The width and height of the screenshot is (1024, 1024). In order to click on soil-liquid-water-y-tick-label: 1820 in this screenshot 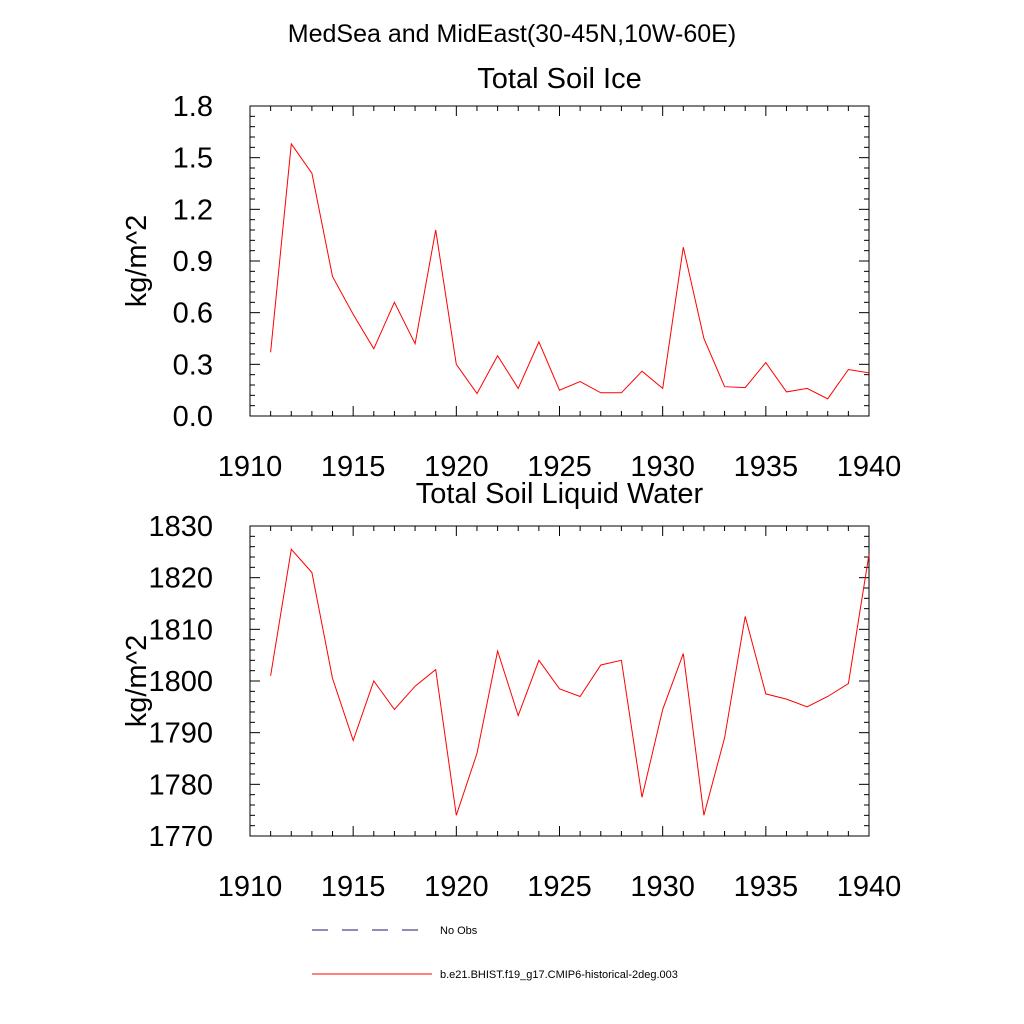, I will do `click(180, 579)`.